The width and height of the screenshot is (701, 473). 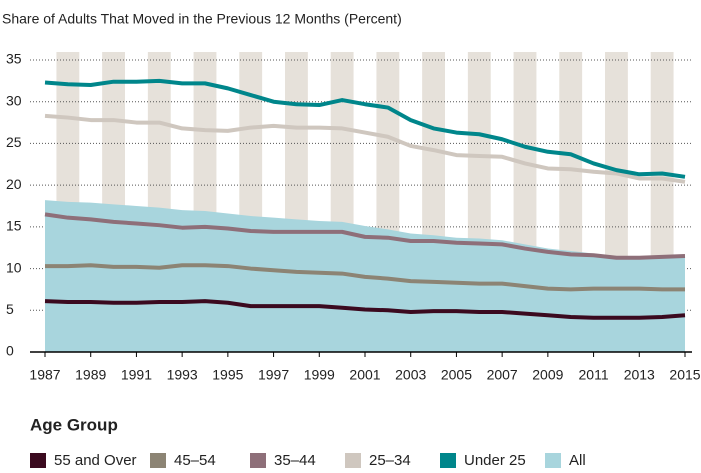 I want to click on x-tick-label: 1999, so click(x=319, y=375).